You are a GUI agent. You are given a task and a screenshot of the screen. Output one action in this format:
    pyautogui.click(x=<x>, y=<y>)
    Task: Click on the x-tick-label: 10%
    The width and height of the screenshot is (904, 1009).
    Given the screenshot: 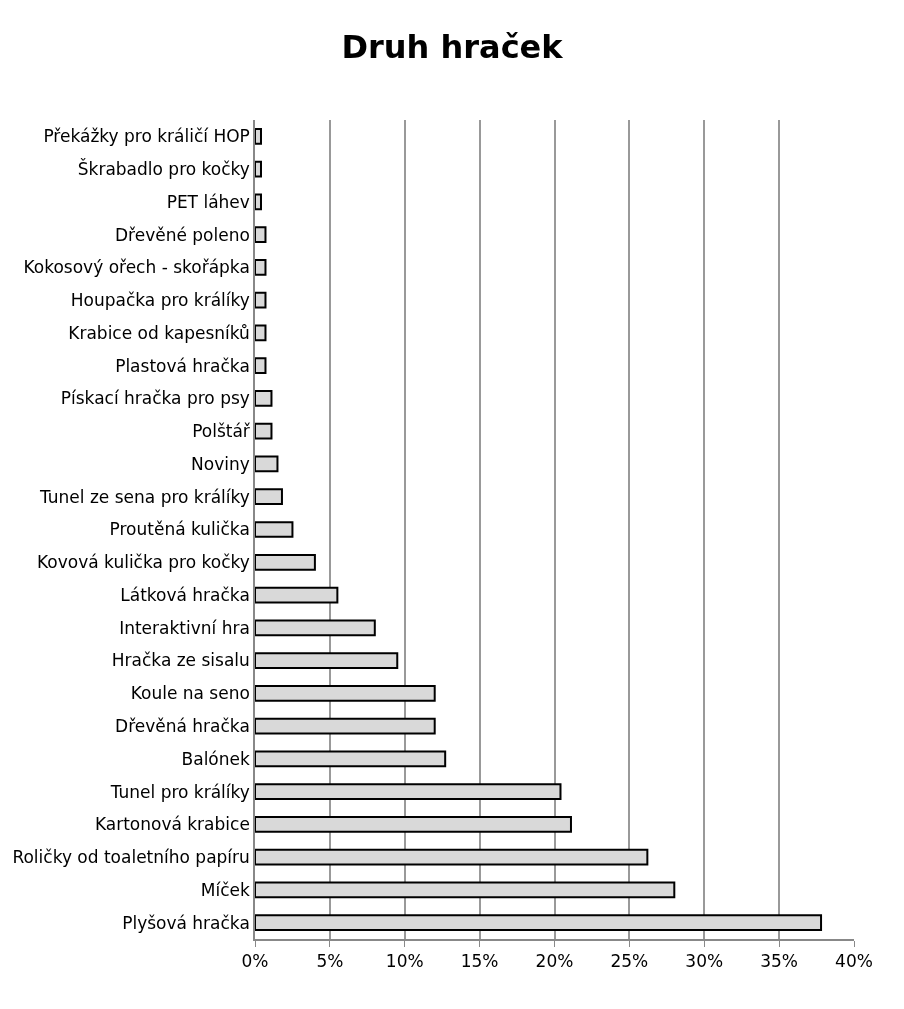 What is the action you would take?
    pyautogui.click(x=404, y=961)
    